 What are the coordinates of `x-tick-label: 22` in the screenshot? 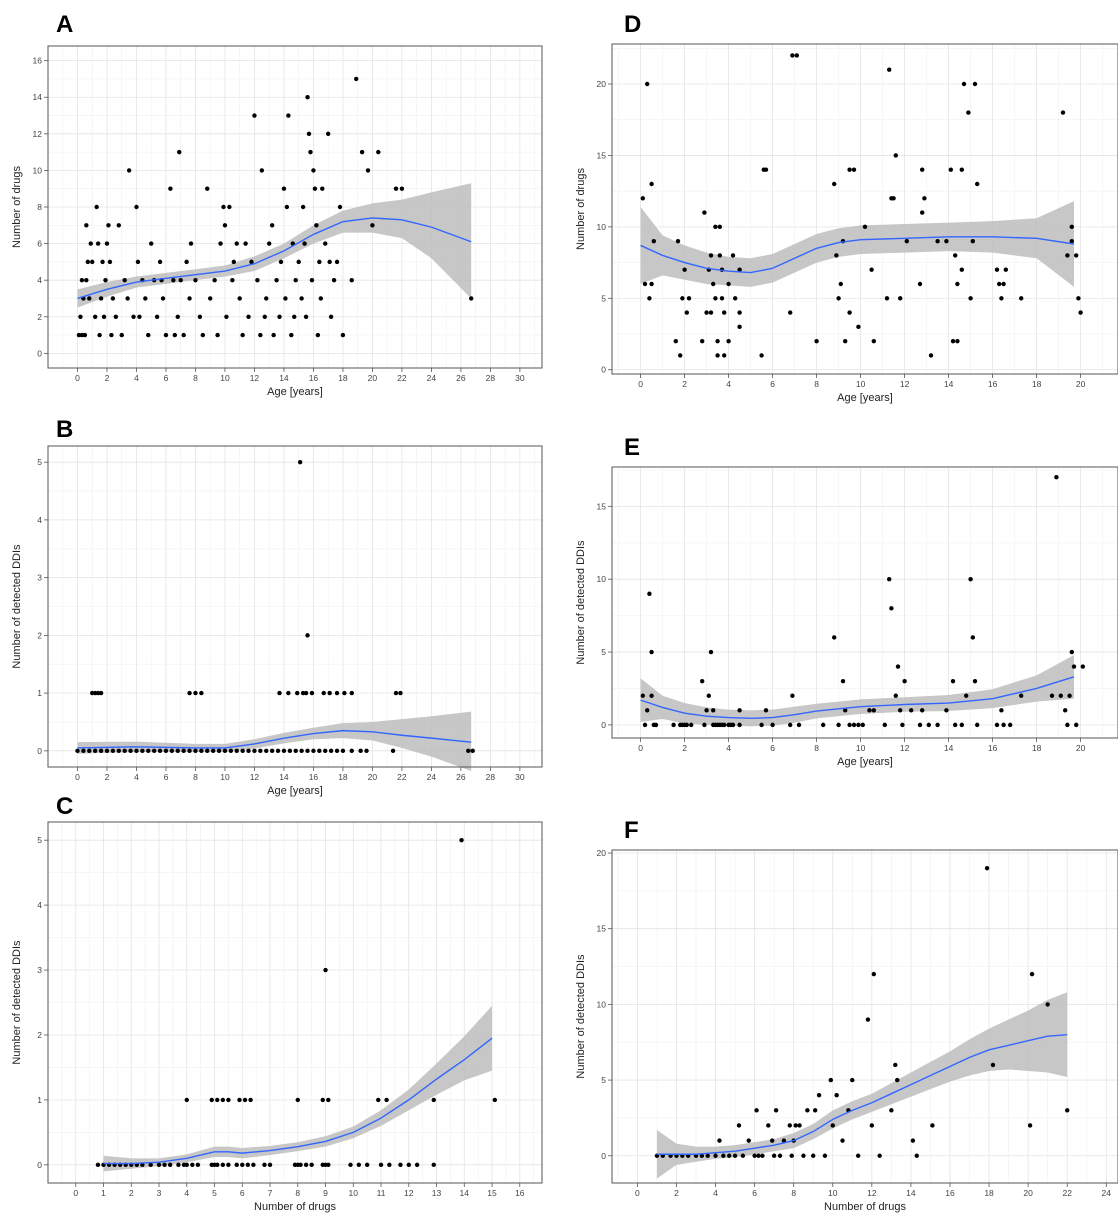 It's located at (402, 777).